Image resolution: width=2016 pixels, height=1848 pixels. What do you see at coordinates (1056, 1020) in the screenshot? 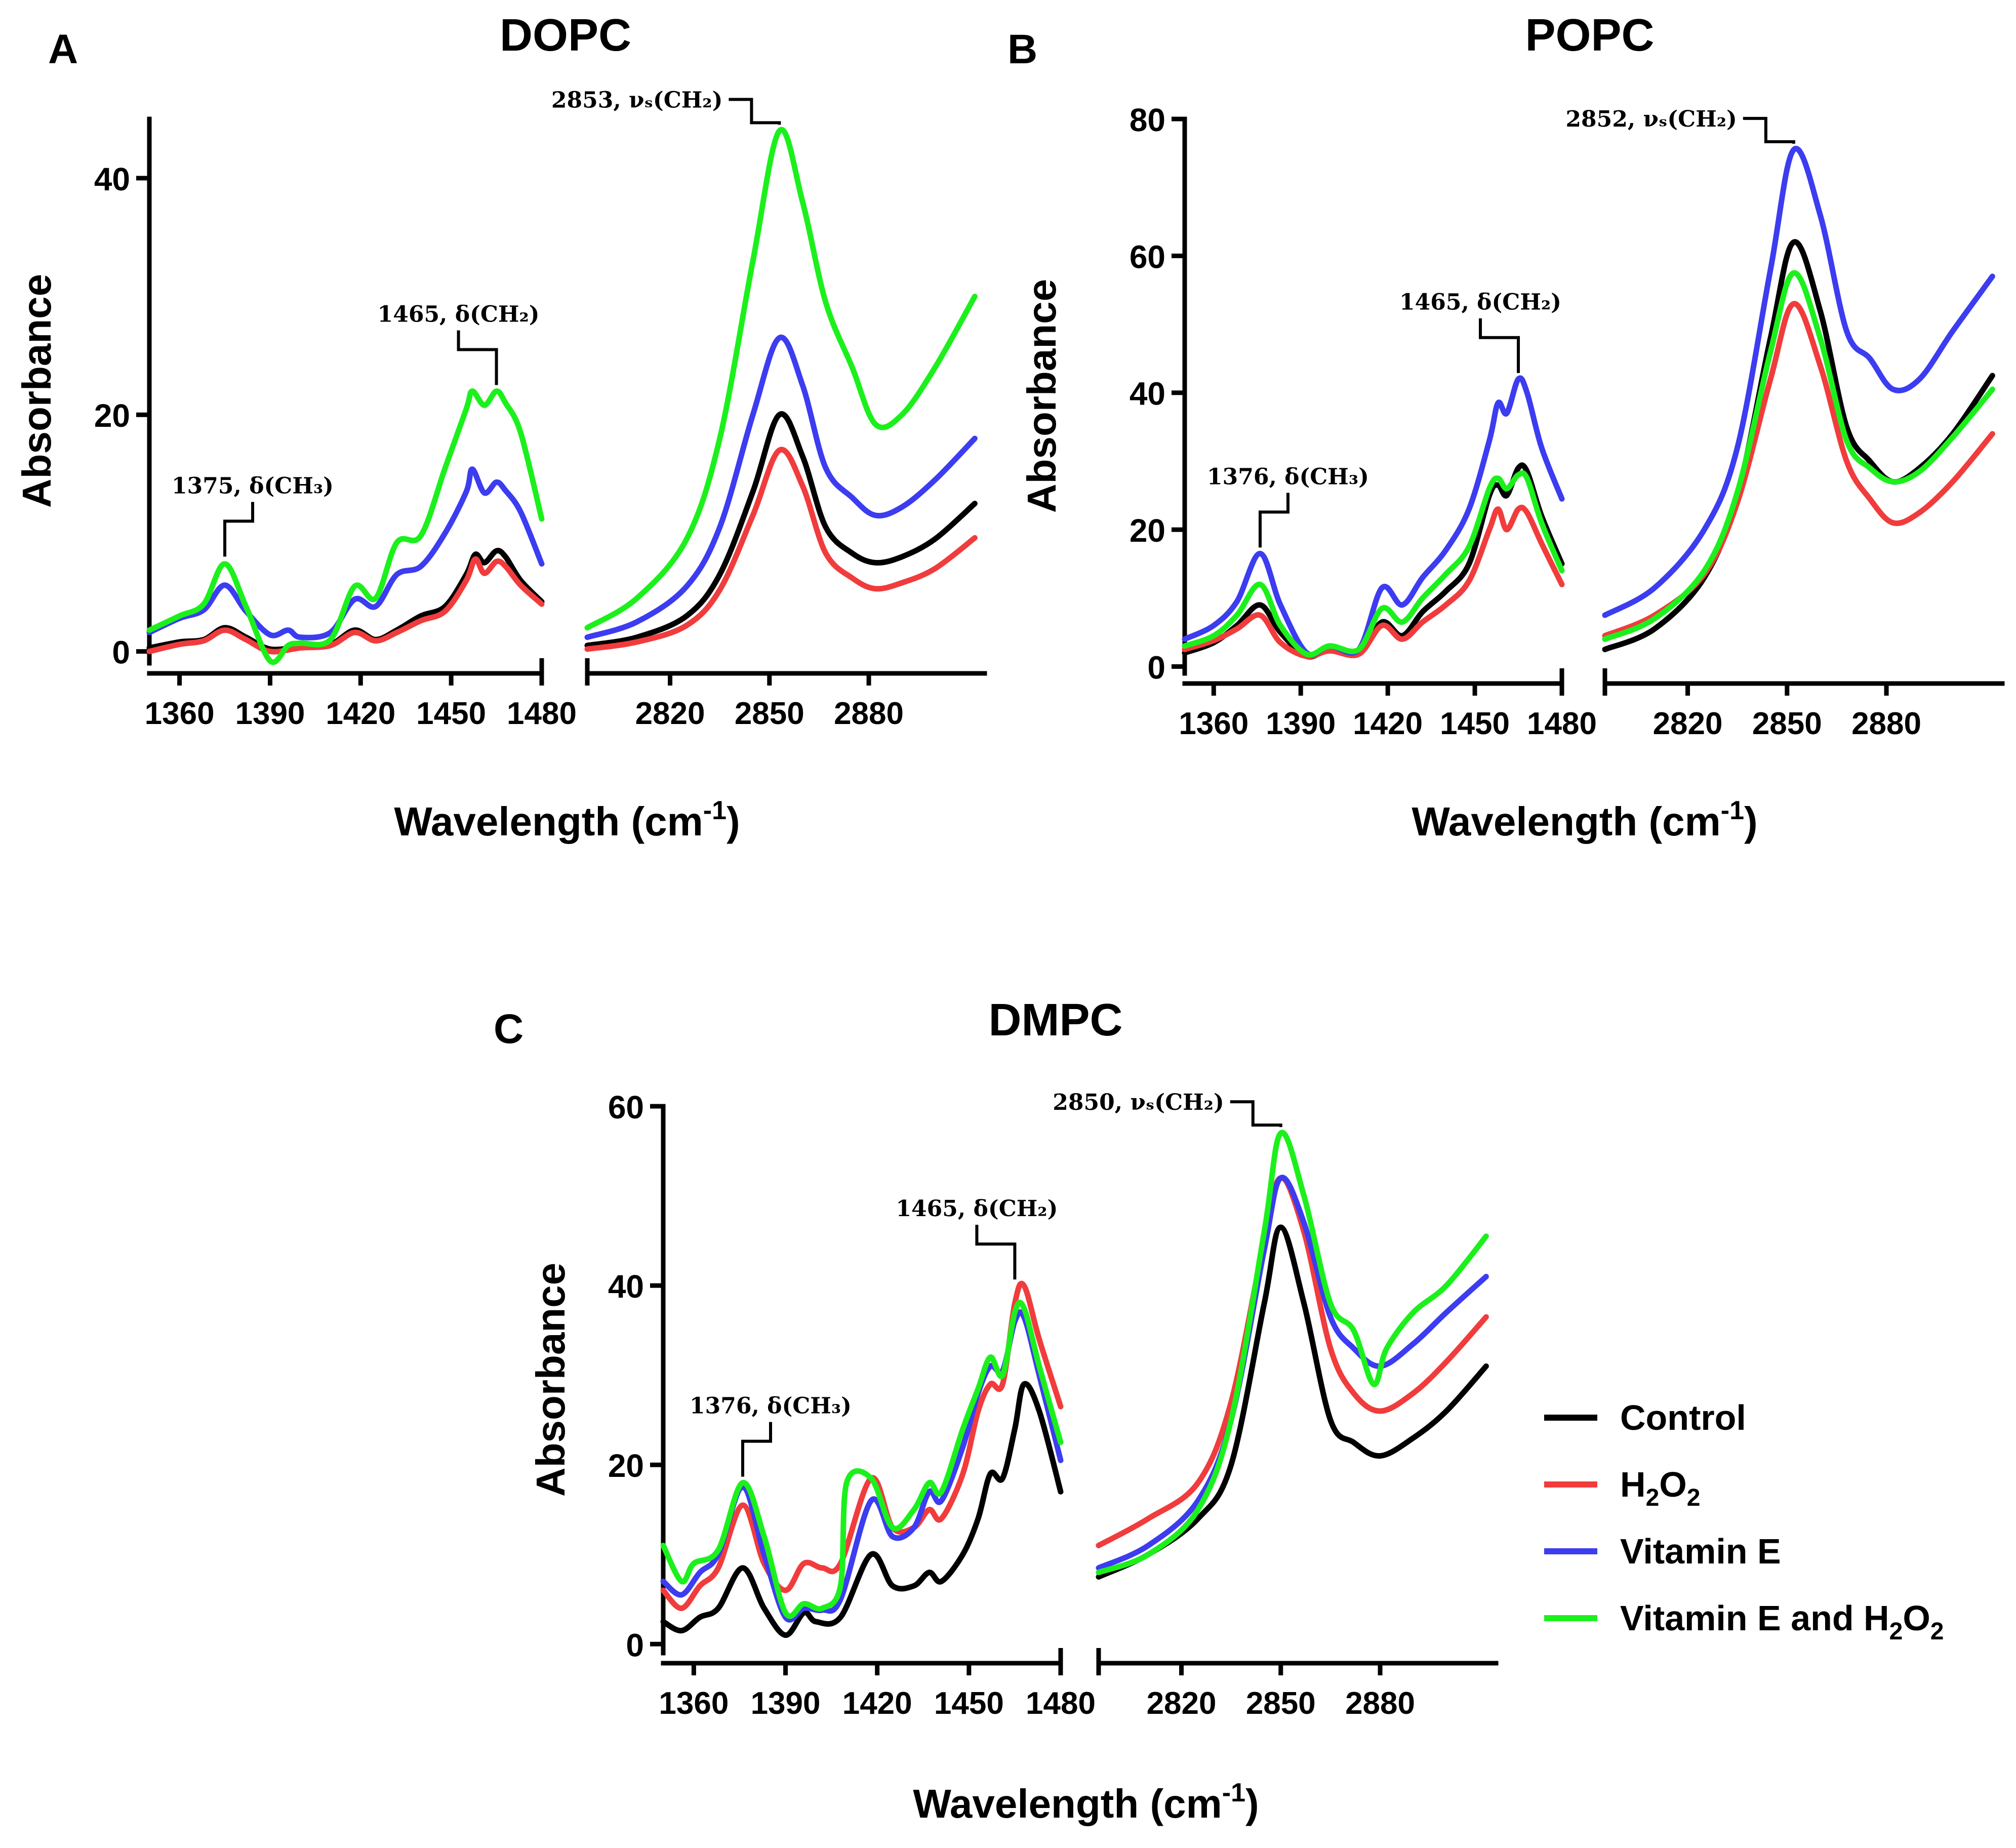
I see `chart-title: DMPC` at bounding box center [1056, 1020].